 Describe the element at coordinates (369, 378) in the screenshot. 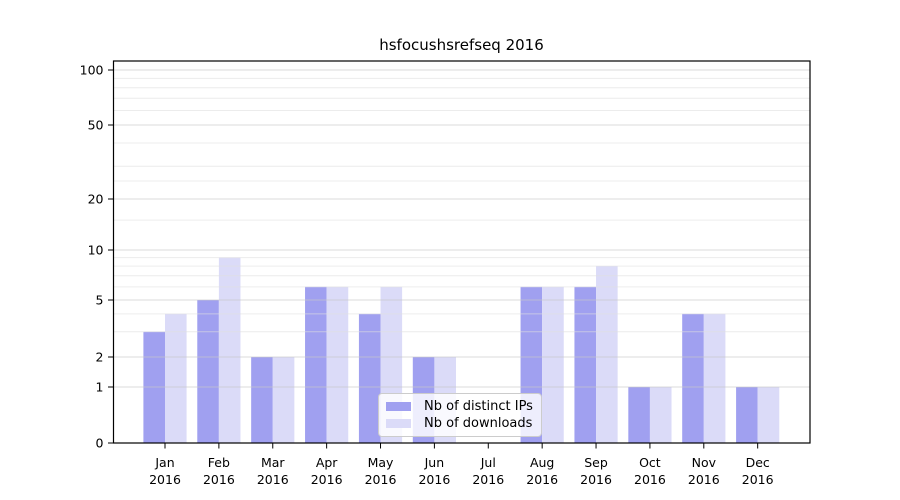

I see `bar-distinct-ips-may` at that location.